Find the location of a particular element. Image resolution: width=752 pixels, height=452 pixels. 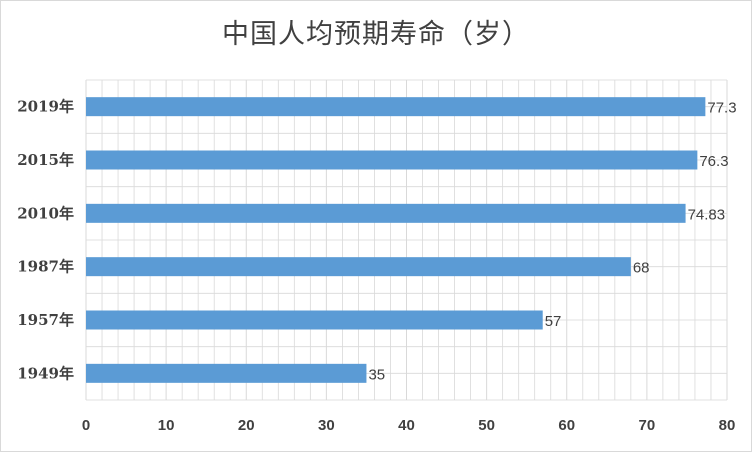

category-label: 1957年 is located at coordinates (45, 320).